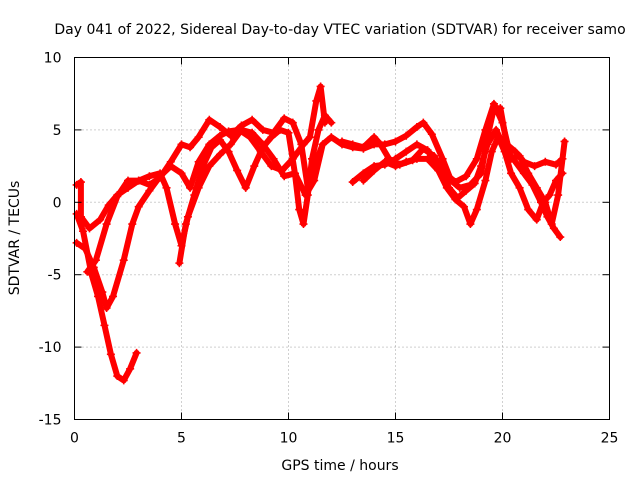 The height and width of the screenshot is (480, 640). What do you see at coordinates (57, 131) in the screenshot?
I see `y-tick-label: 5` at bounding box center [57, 131].